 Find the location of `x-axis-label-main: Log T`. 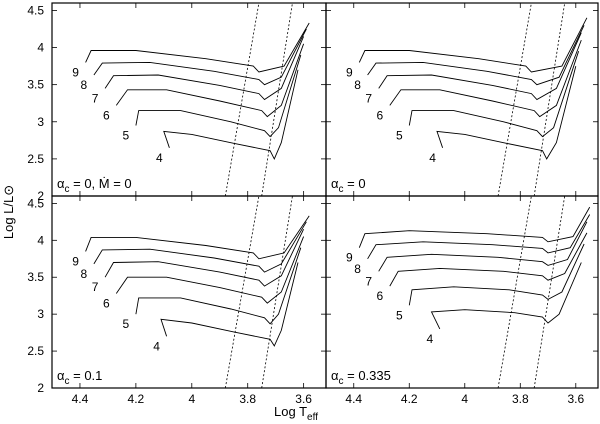

x-axis-label-main: Log T is located at coordinates (290, 411).